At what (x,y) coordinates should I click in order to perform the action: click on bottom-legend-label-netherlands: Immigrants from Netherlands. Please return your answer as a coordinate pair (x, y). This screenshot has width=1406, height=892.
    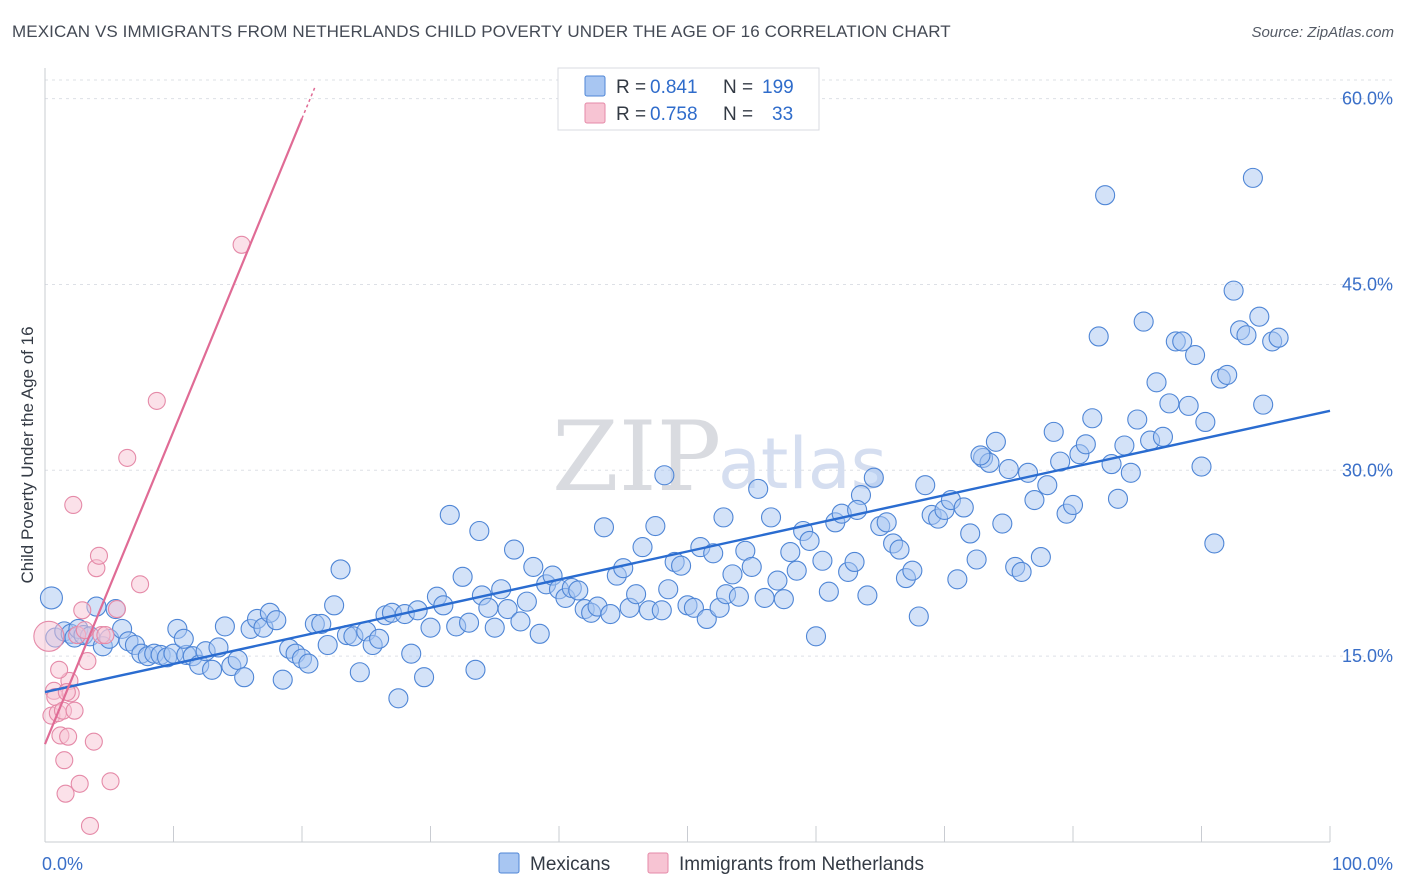
    Looking at the image, I should click on (801, 864).